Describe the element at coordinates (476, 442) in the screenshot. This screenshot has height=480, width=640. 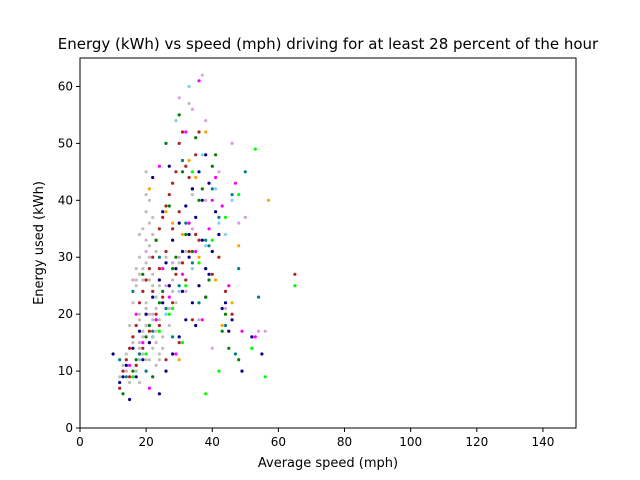
I see `x-tick-label: 120` at that location.